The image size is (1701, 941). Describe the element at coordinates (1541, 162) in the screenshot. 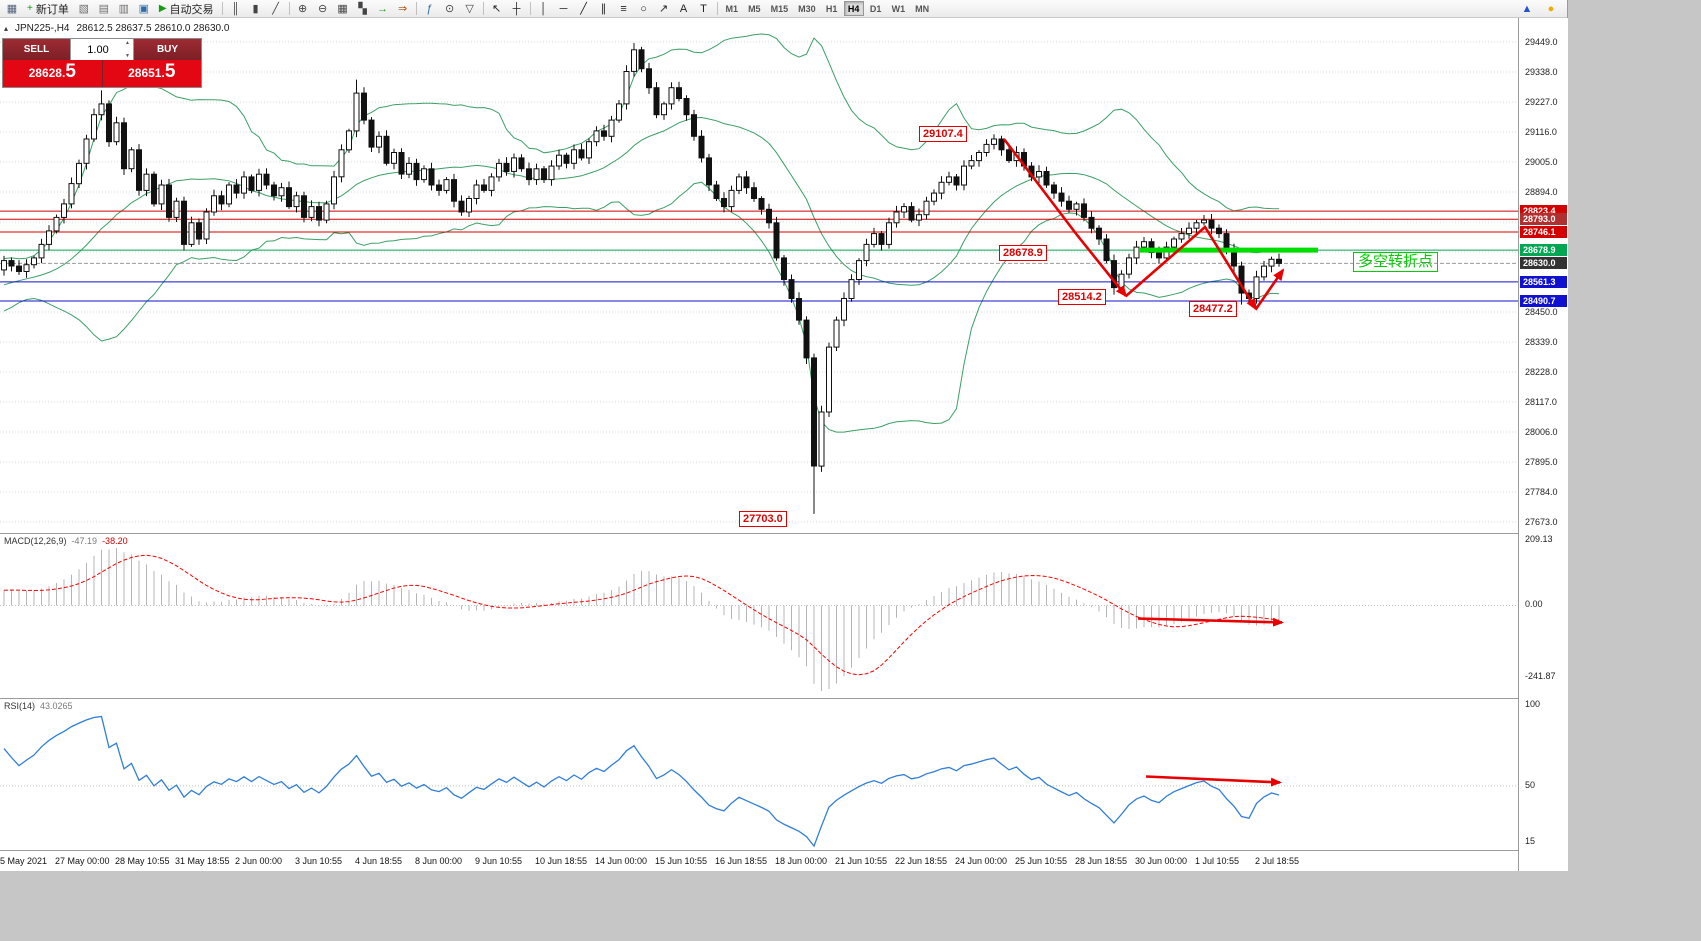

I see `price-tick-label: 29005.0` at that location.